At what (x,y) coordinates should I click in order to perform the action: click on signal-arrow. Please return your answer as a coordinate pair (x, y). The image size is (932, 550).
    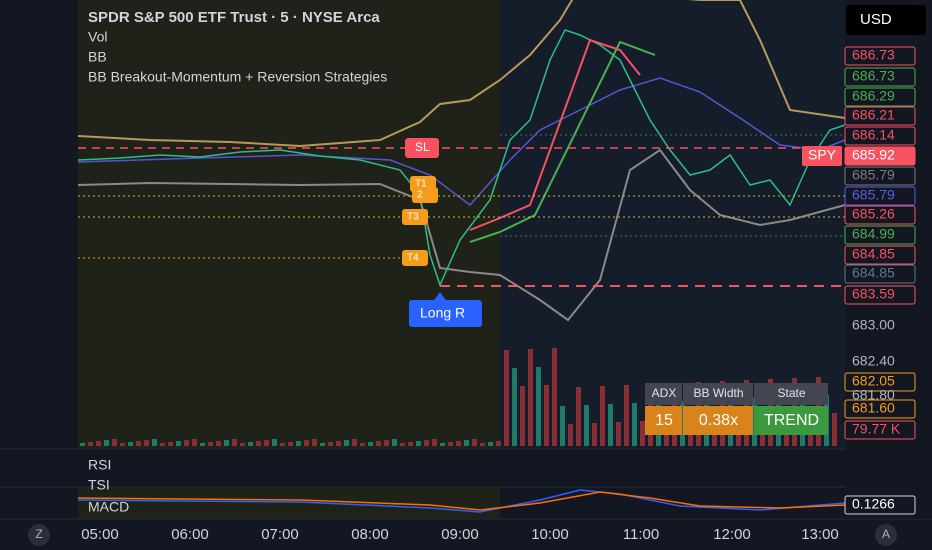
    Looking at the image, I should click on (440, 296).